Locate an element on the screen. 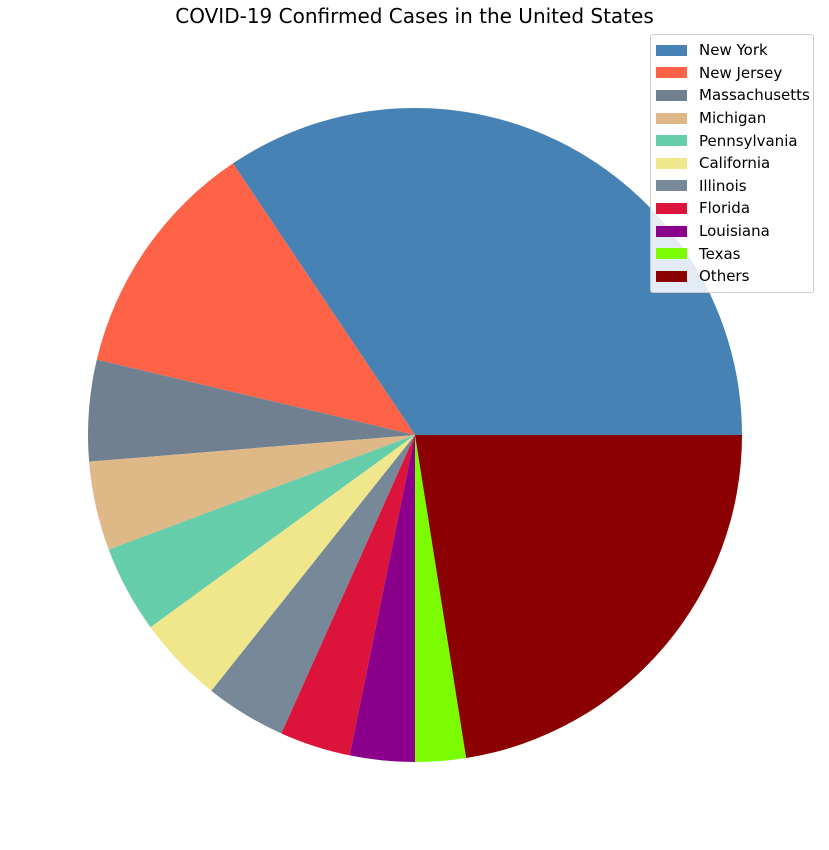 Image resolution: width=829 pixels, height=850 pixels. pie-slice-pennsylvania is located at coordinates (261, 531).